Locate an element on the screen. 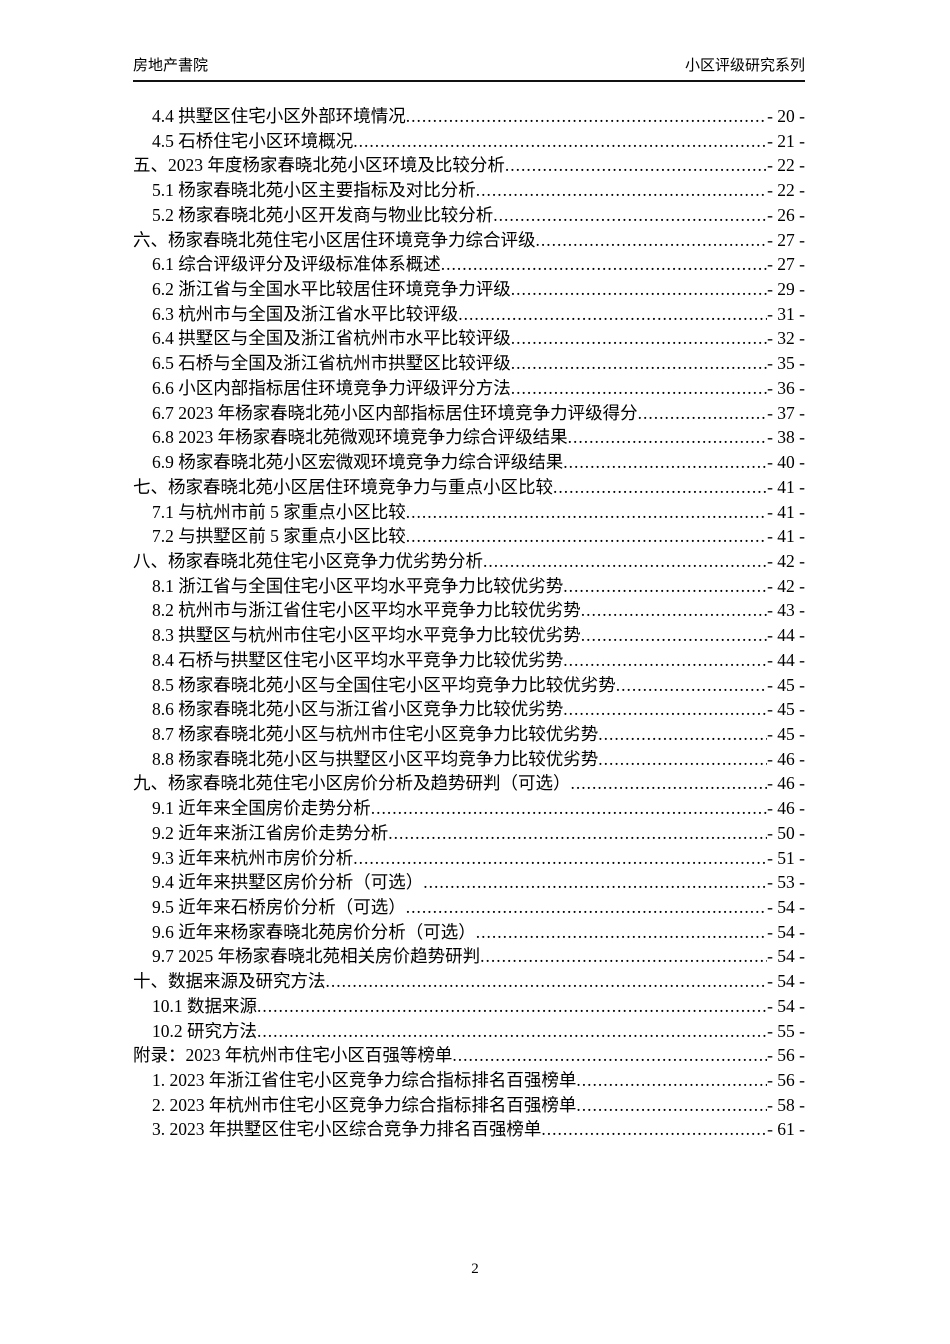 The width and height of the screenshot is (950, 1344). toc-entry: 6.2 浙江省与全国水平比较居住环境竞争力评级 - 29 - is located at coordinates (469, 289).